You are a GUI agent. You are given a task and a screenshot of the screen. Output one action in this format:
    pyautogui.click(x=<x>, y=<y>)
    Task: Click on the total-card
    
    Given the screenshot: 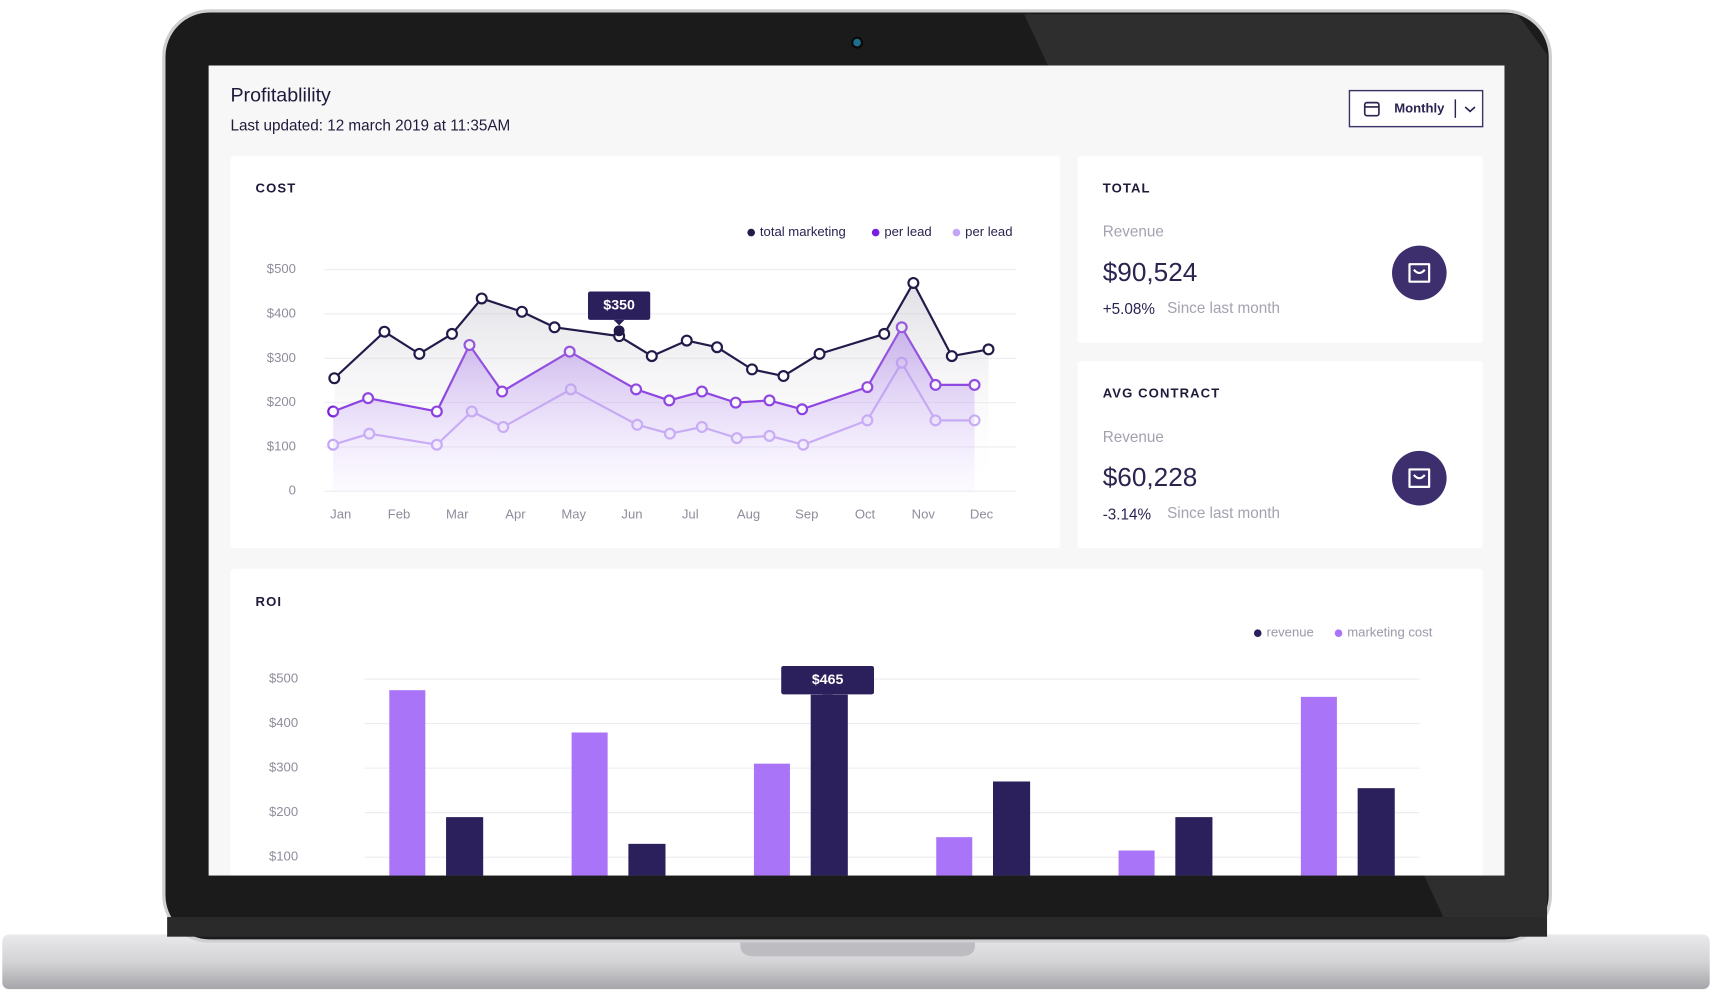 What is the action you would take?
    pyautogui.click(x=1280, y=249)
    